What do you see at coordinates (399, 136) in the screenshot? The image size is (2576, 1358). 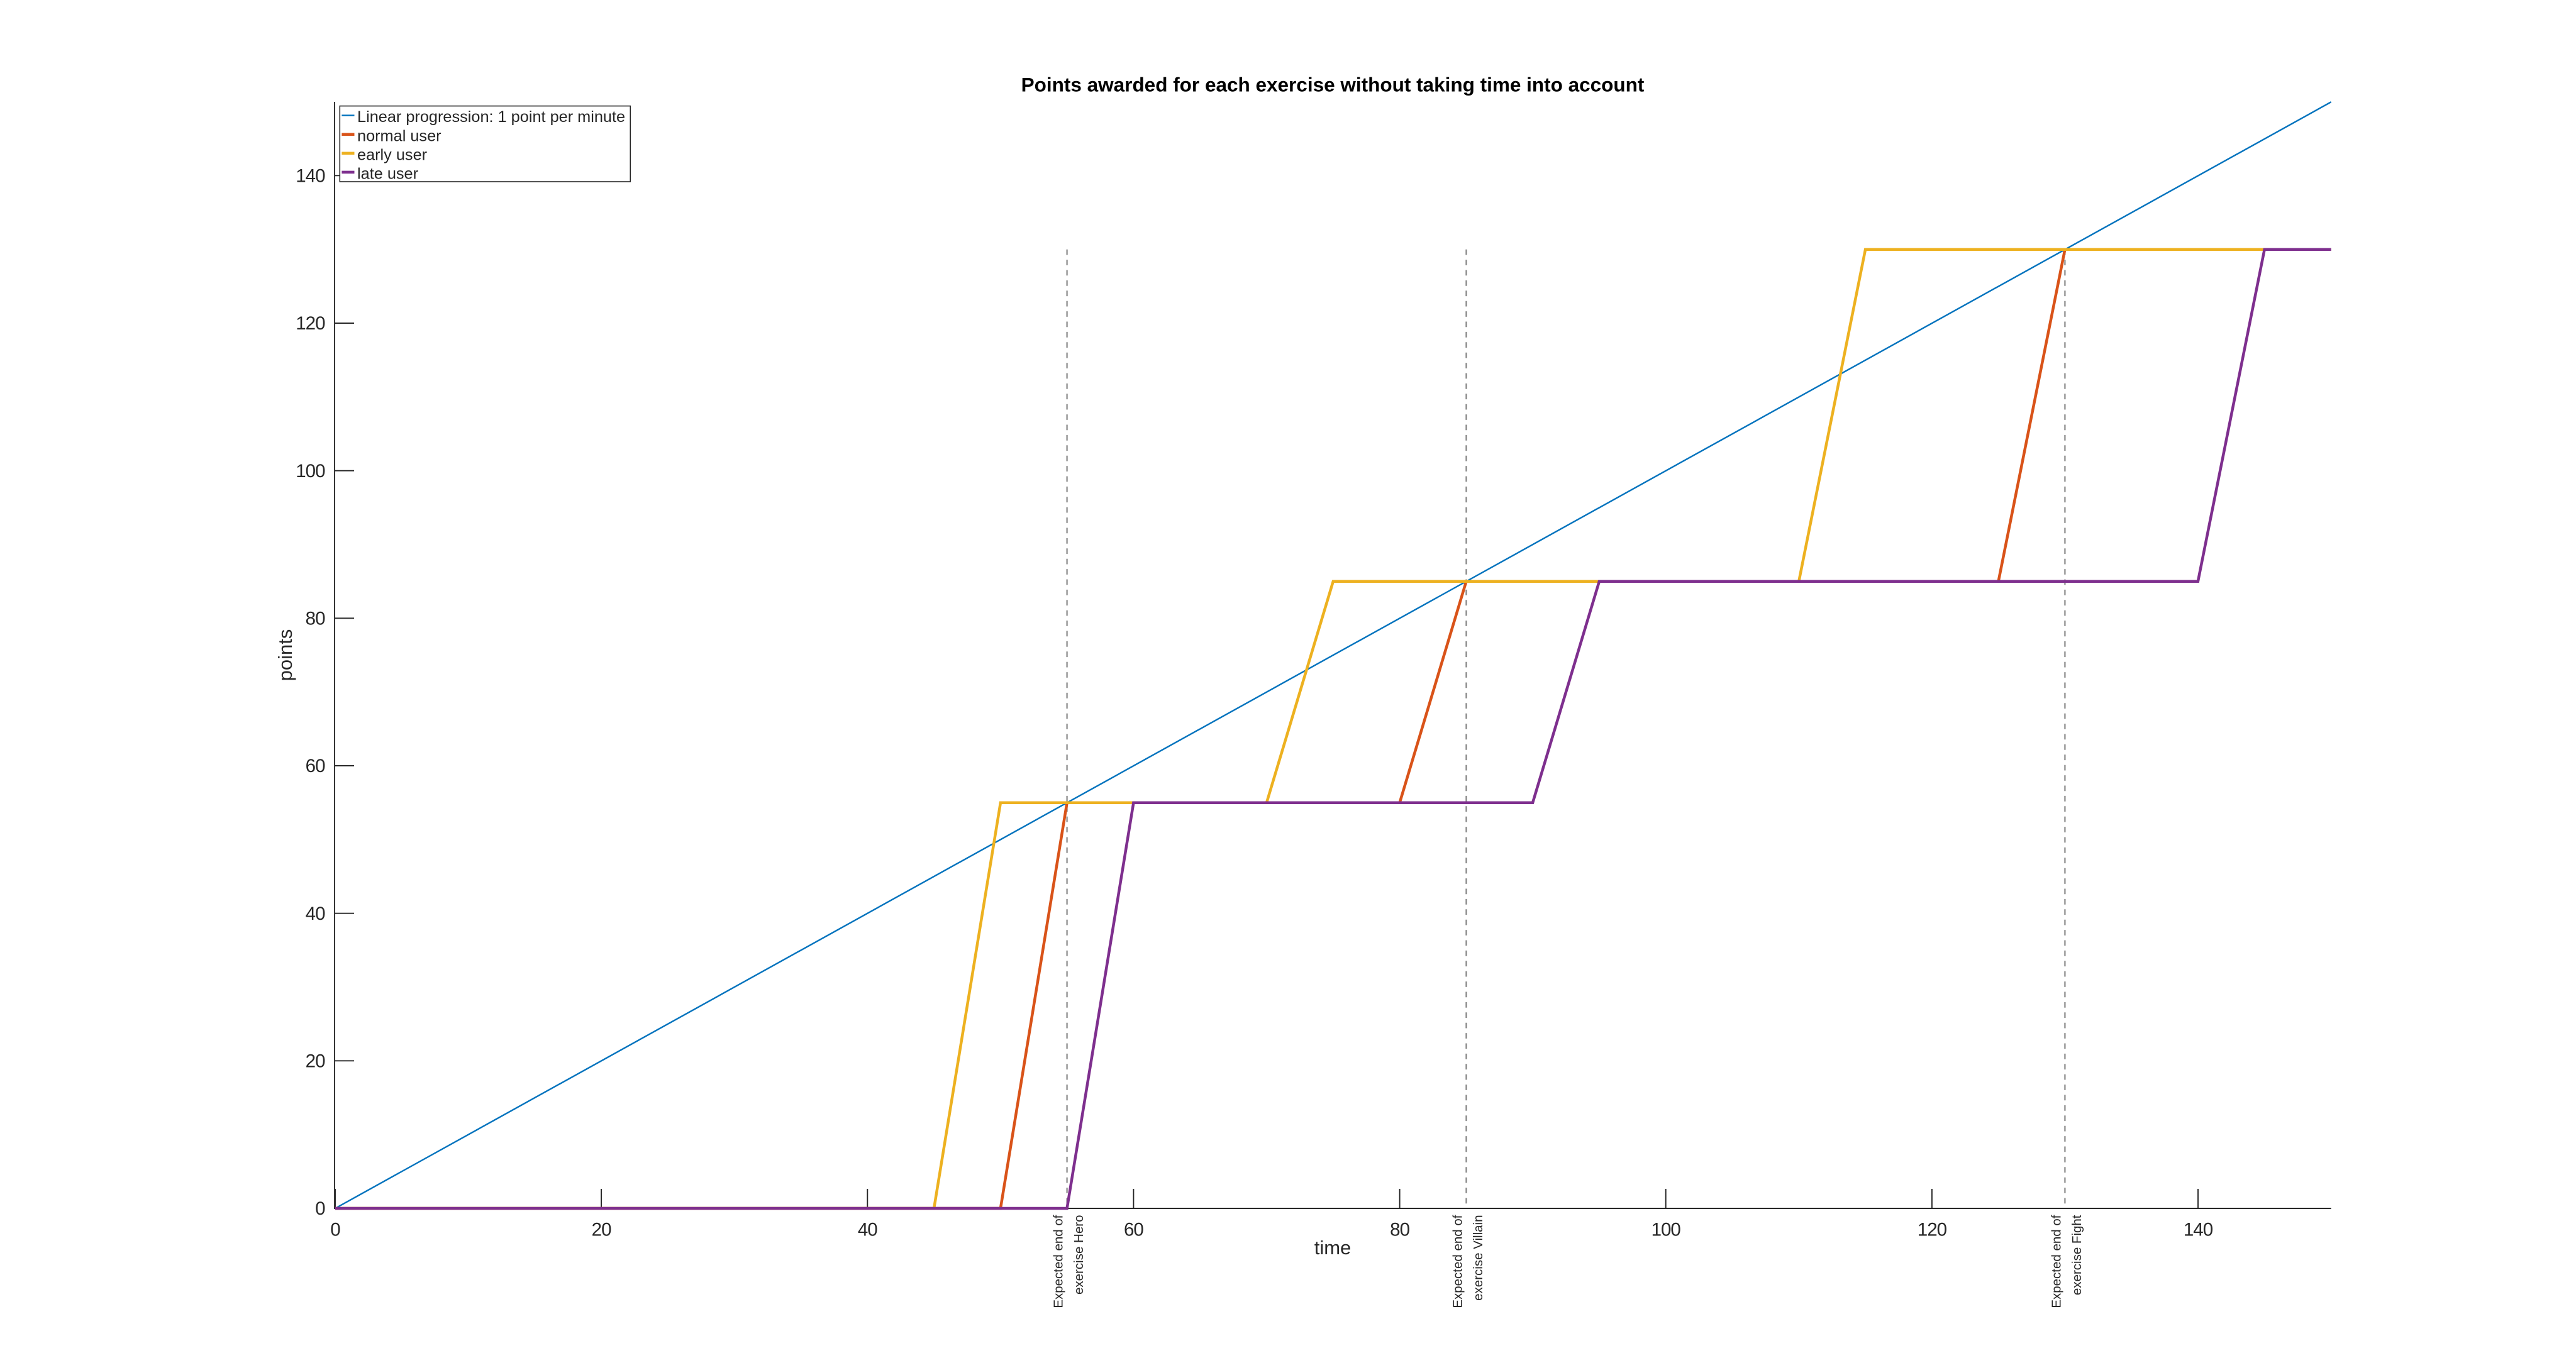 I see `svg-text: normal user` at bounding box center [399, 136].